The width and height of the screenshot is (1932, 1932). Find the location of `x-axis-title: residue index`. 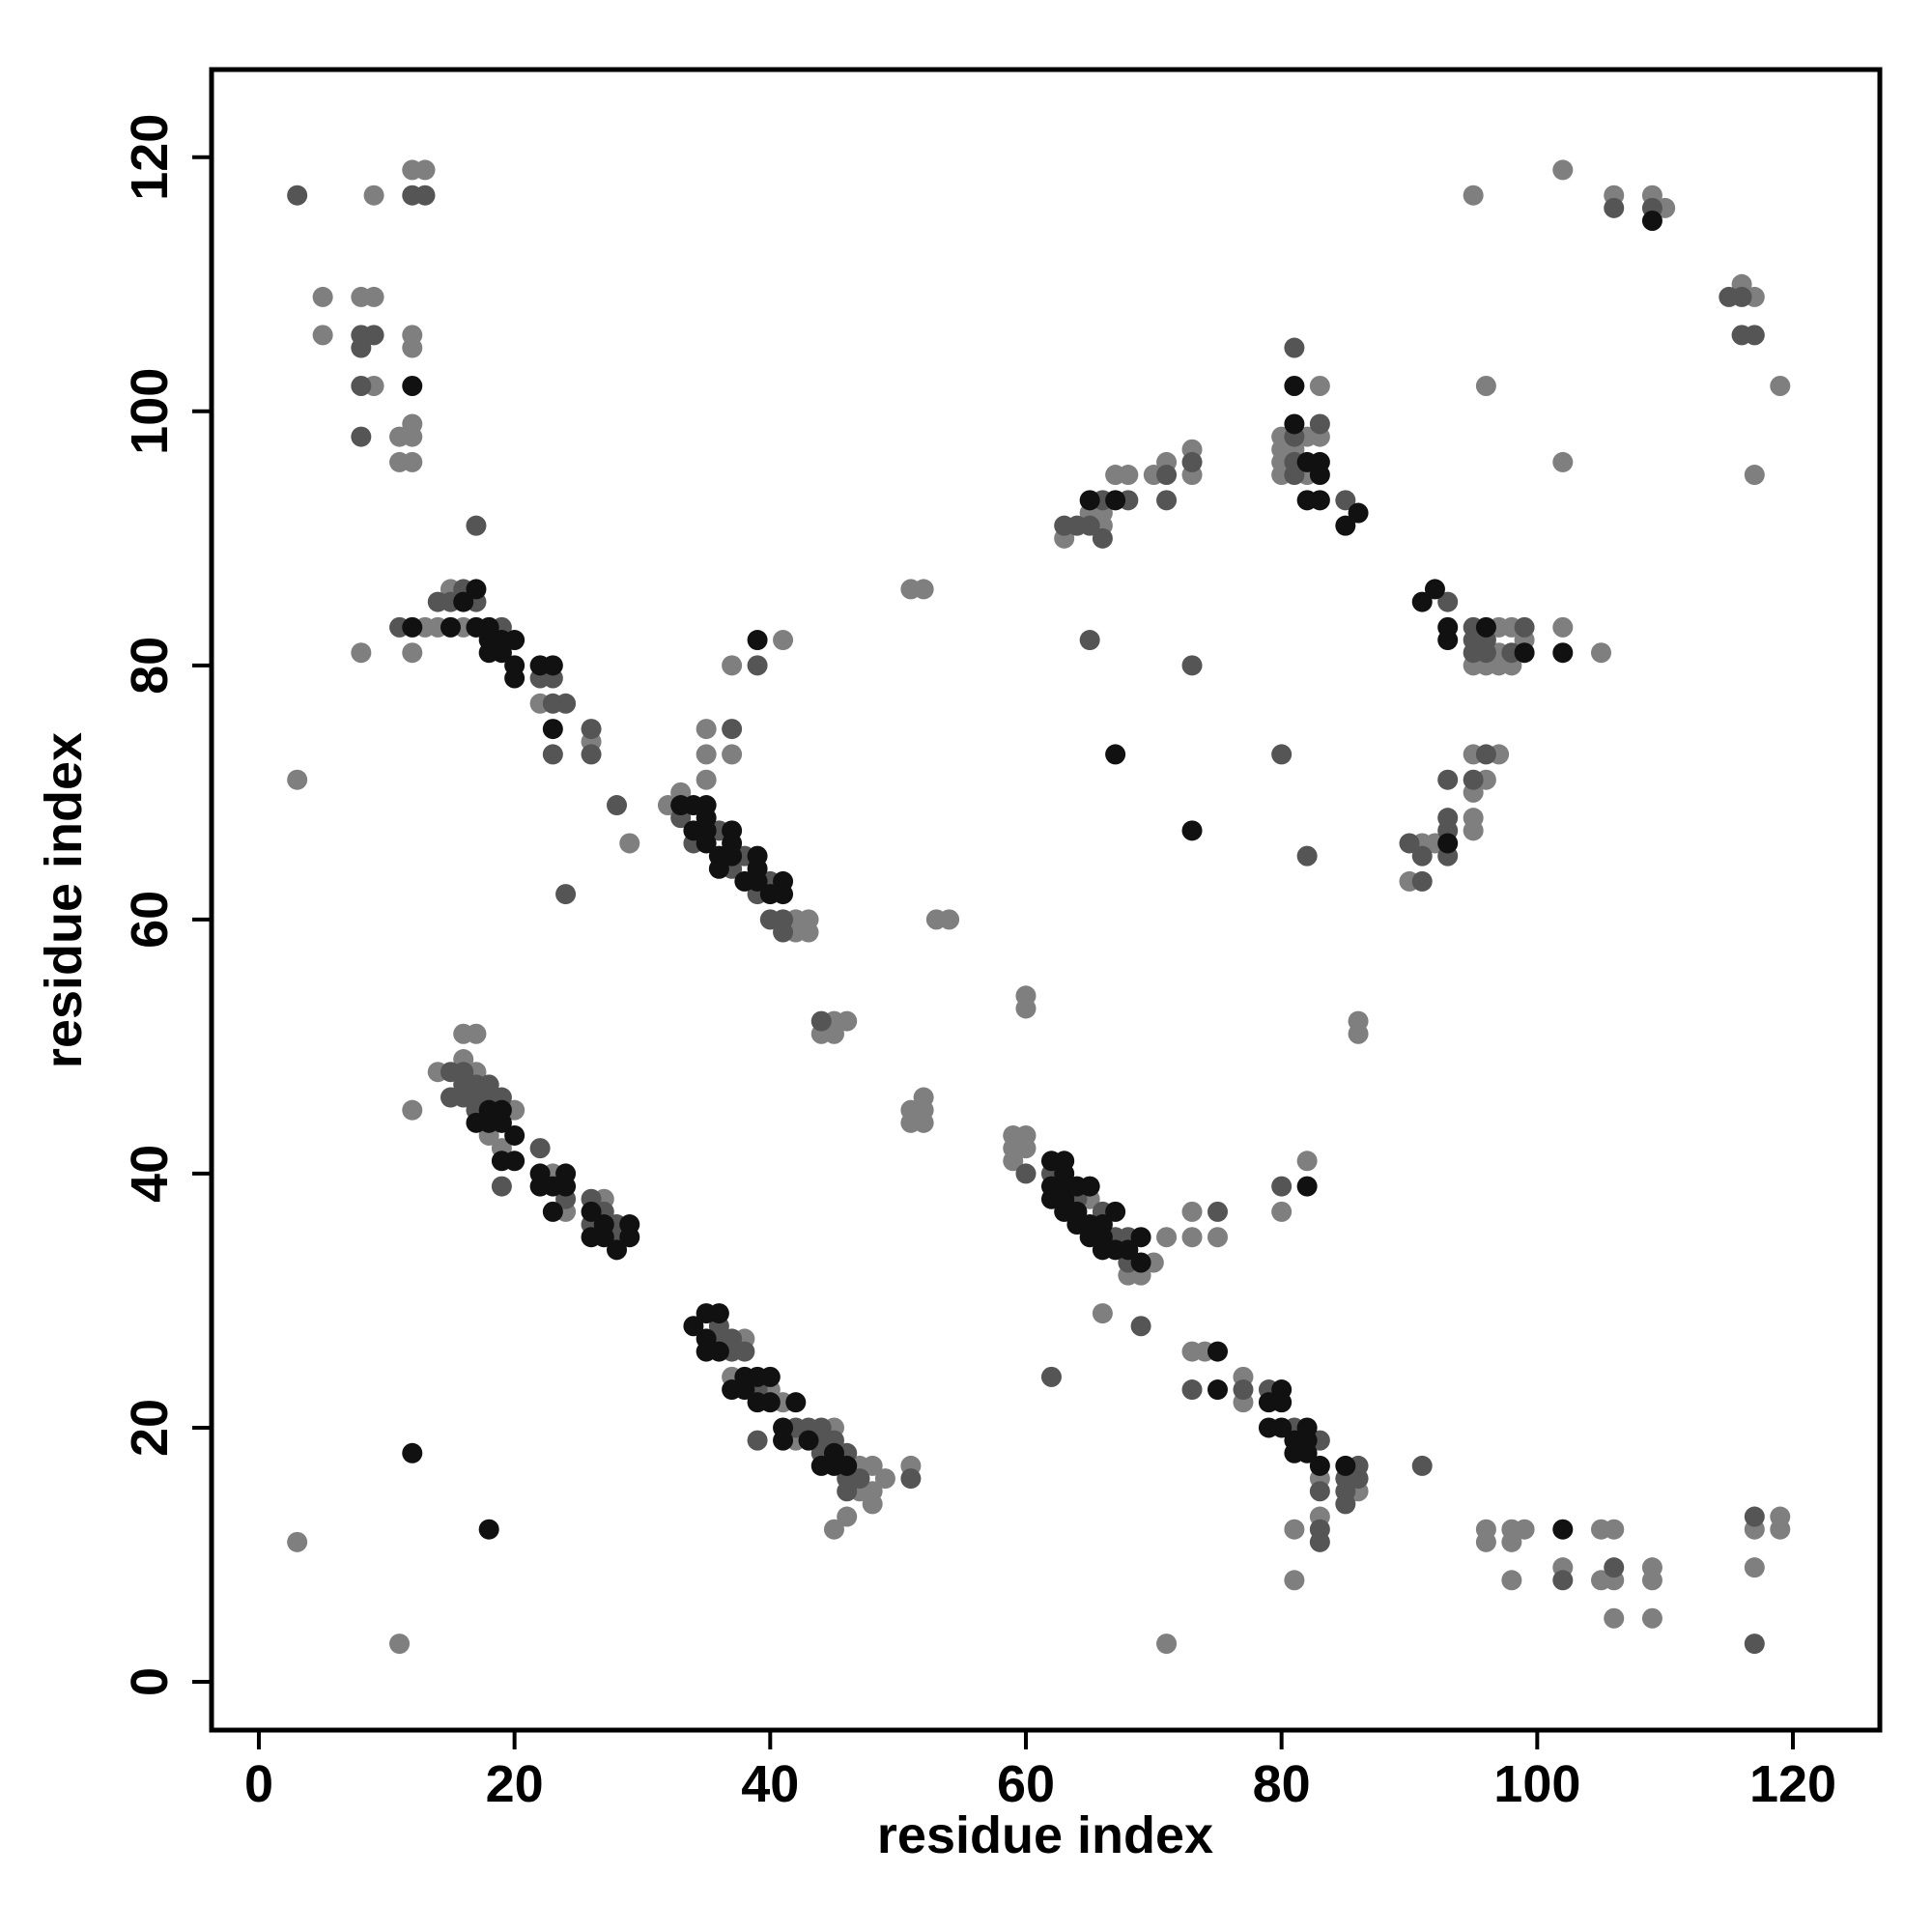

x-axis-title: residue index is located at coordinates (1045, 1835).